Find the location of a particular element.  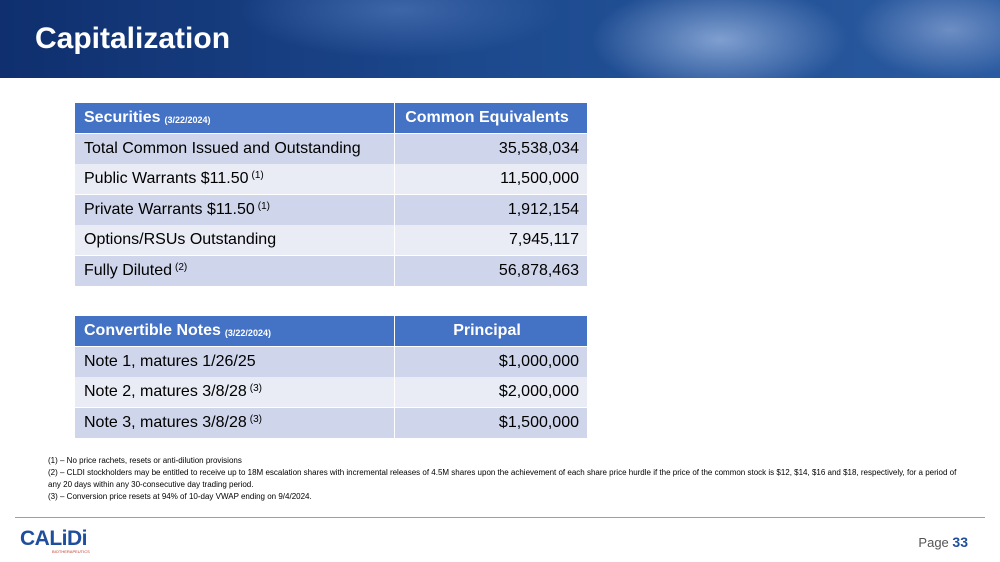

row-label-cell: Note 2, matures 3/8/28 (3) is located at coordinates (235, 392).